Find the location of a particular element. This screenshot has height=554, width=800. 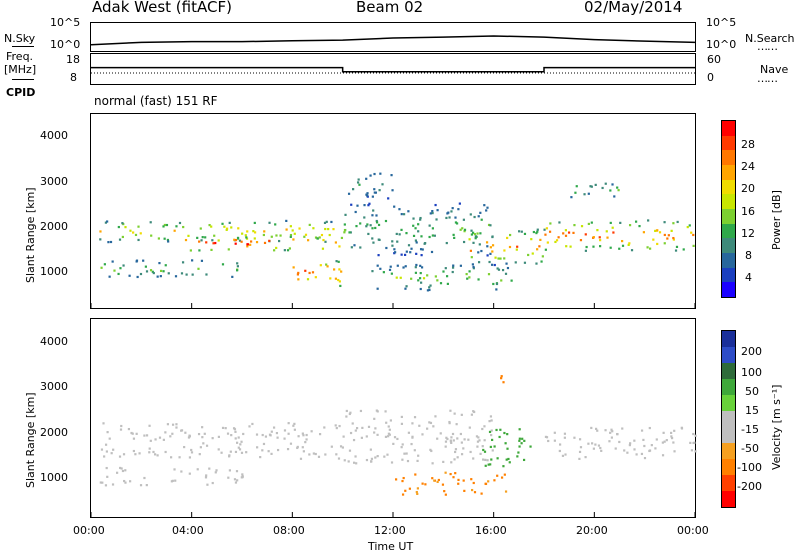

xtick-6: 00:00 is located at coordinates (693, 530).